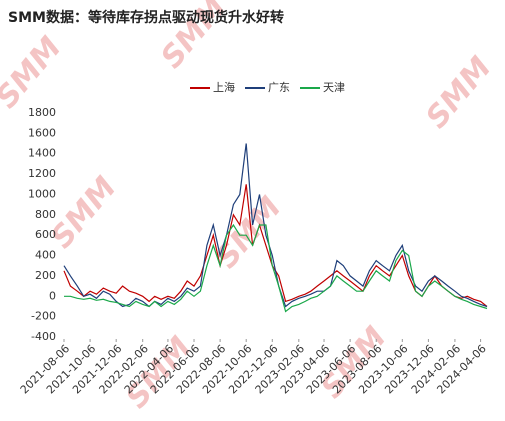 This screenshot has height=421, width=505. I want to click on legend-label: 天津, so click(334, 87).